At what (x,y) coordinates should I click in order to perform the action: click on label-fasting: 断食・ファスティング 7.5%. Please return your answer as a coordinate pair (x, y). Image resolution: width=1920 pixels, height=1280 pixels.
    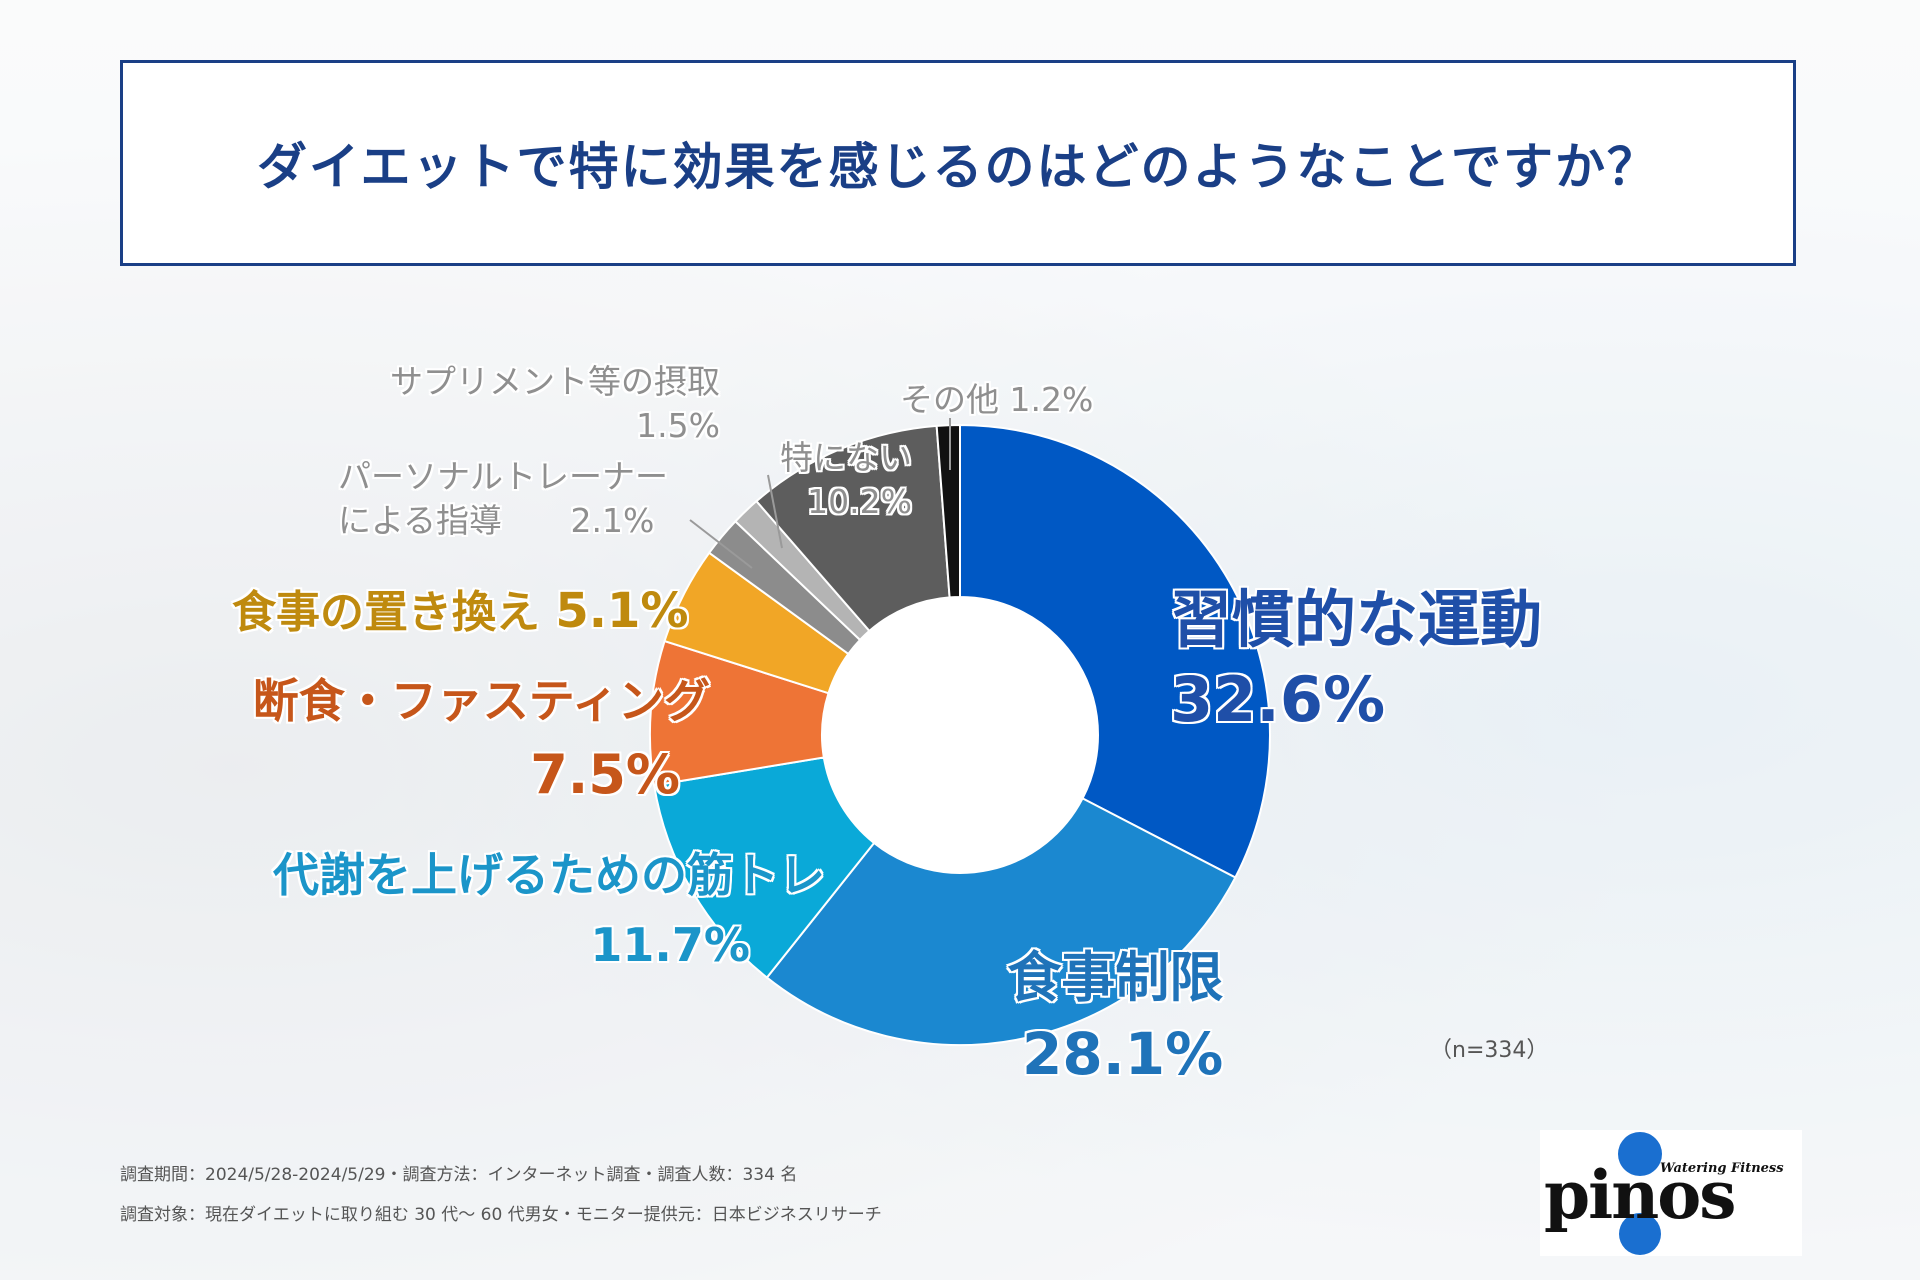
    Looking at the image, I should click on (460, 738).